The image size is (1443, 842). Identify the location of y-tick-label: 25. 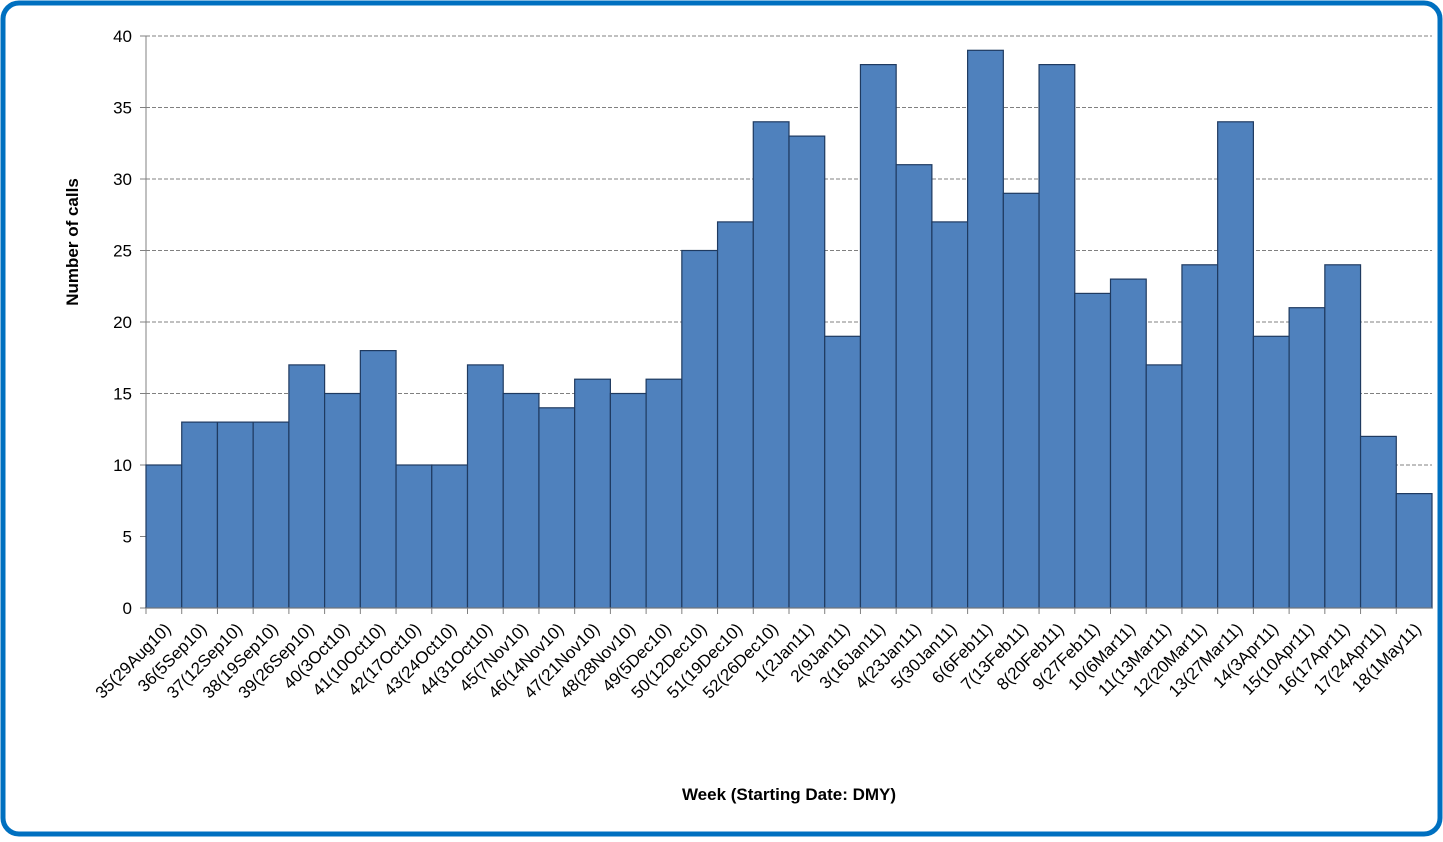
(122, 251).